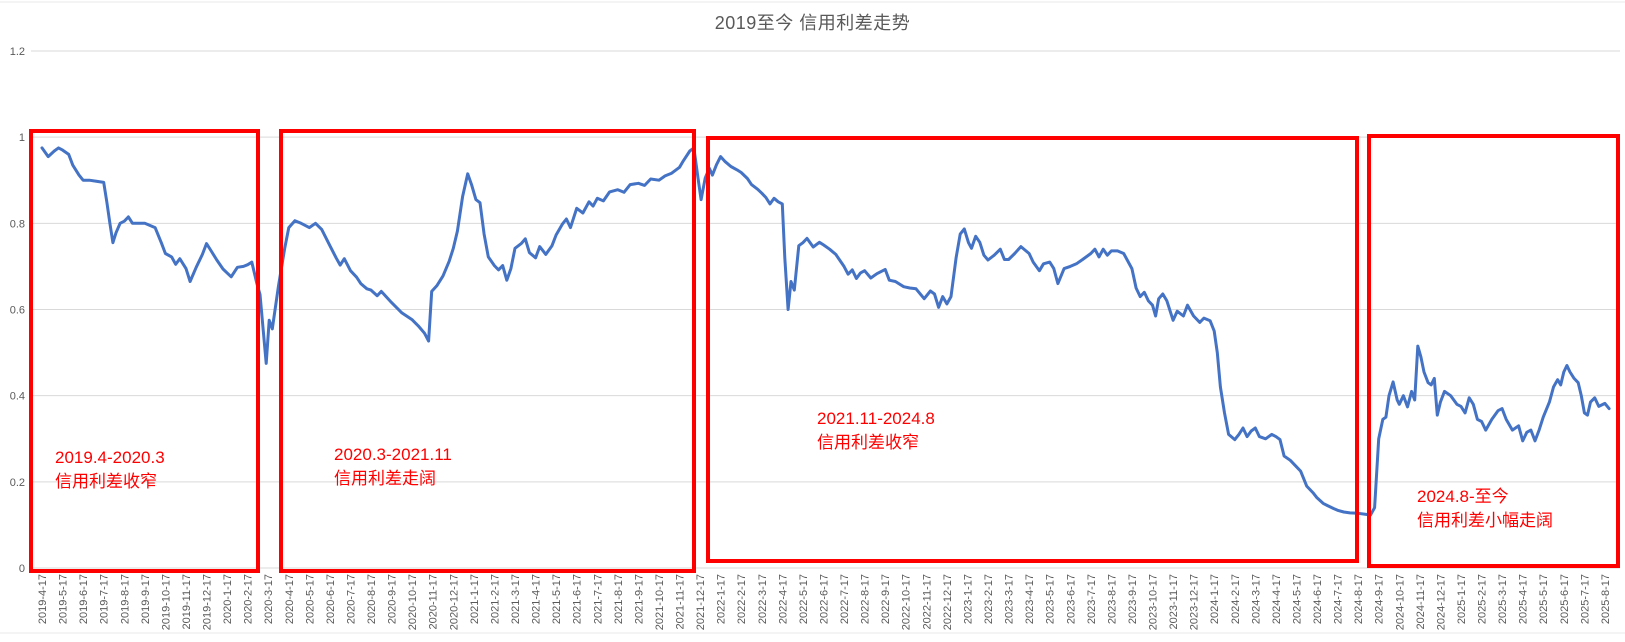  Describe the element at coordinates (1297, 599) in the screenshot. I see `x-axis-tick-label: 2024-5-17` at that location.